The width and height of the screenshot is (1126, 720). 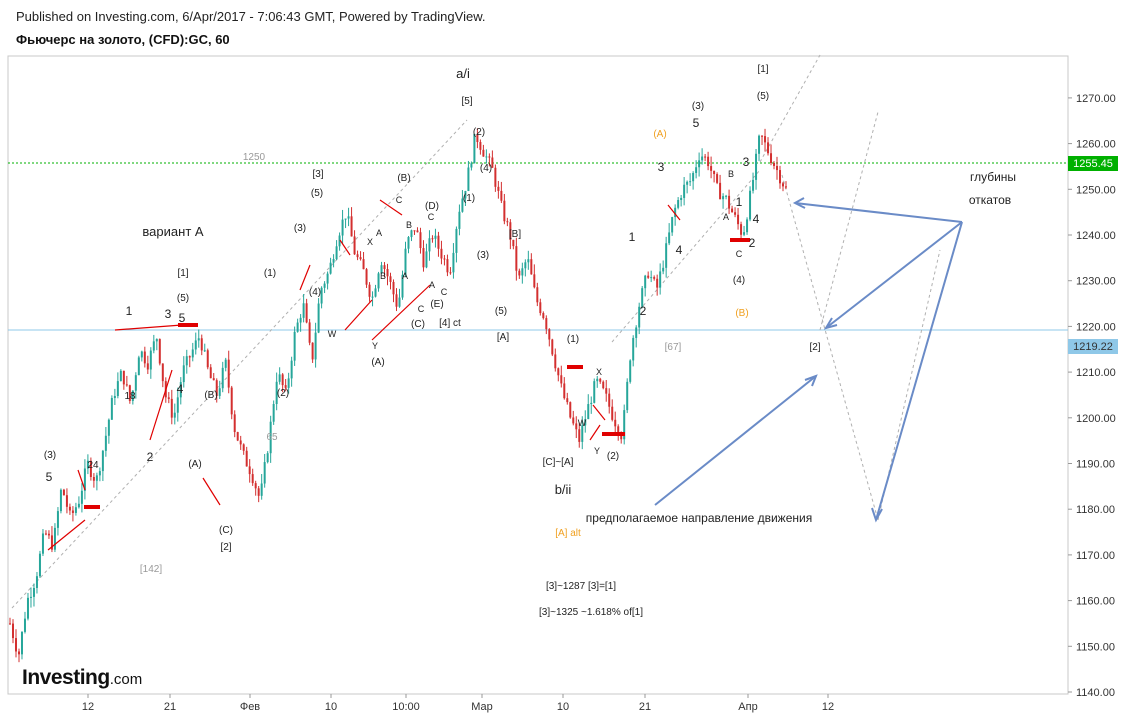 I want to click on annotation: предполагаемое направление движения, so click(x=699, y=518).